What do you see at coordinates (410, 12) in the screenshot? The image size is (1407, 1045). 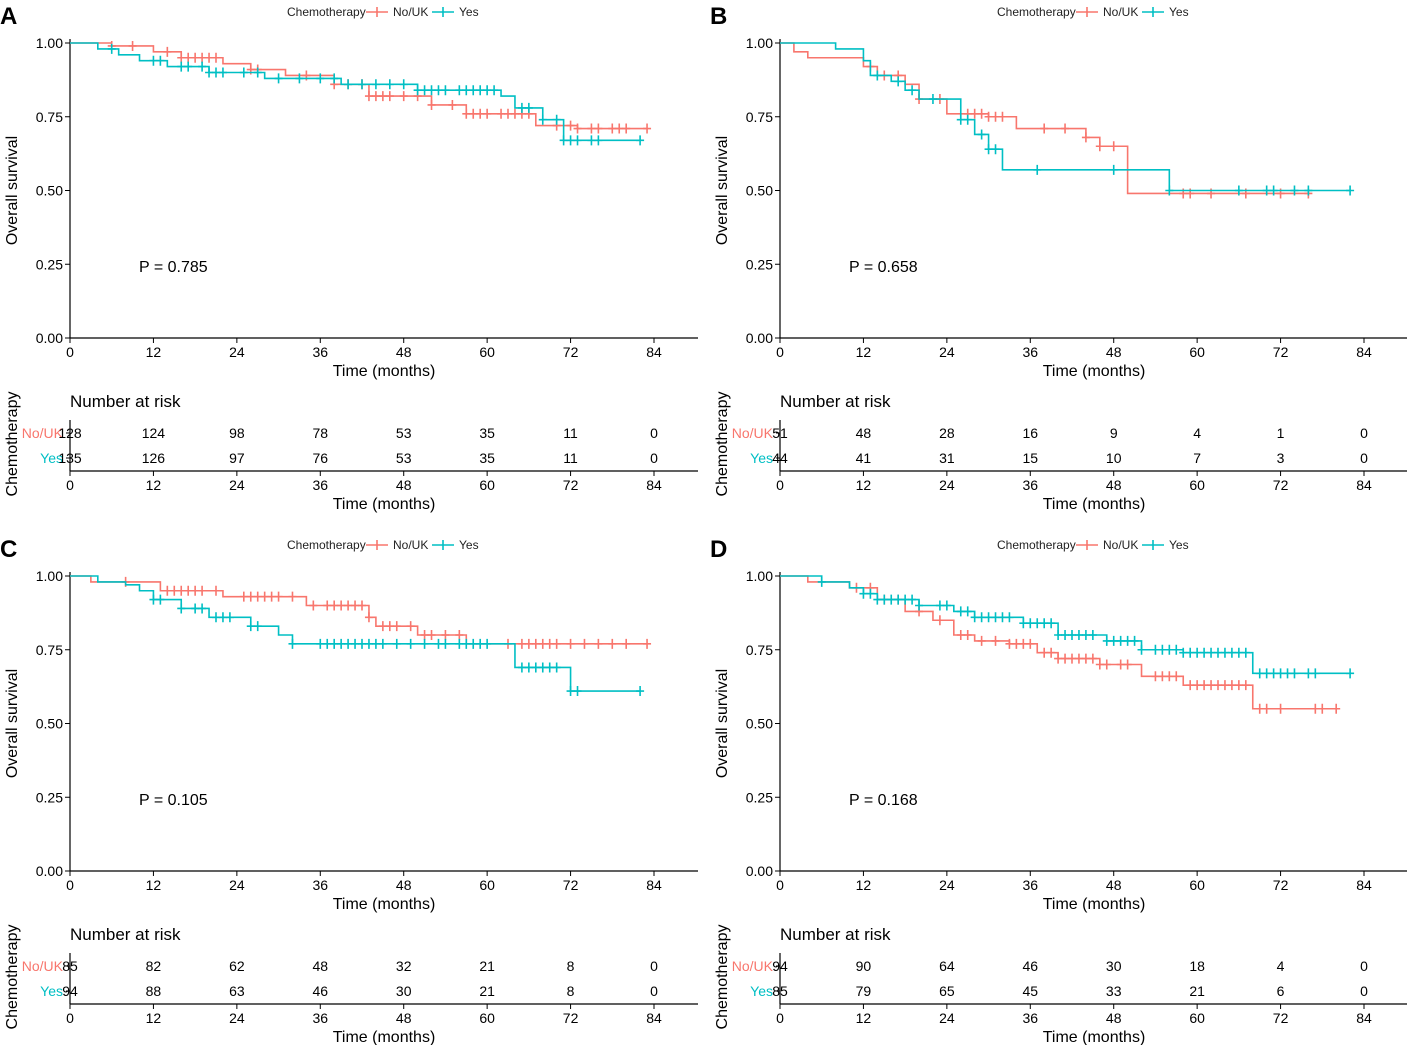 I see `legend-item-no-uk: No/UK` at bounding box center [410, 12].